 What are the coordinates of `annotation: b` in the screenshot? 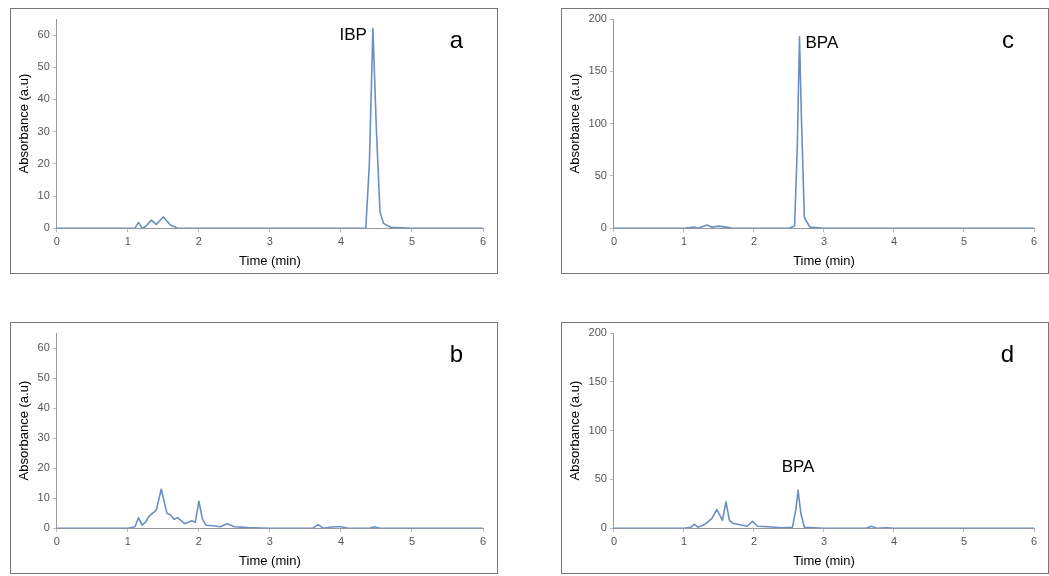 It's located at (456, 353).